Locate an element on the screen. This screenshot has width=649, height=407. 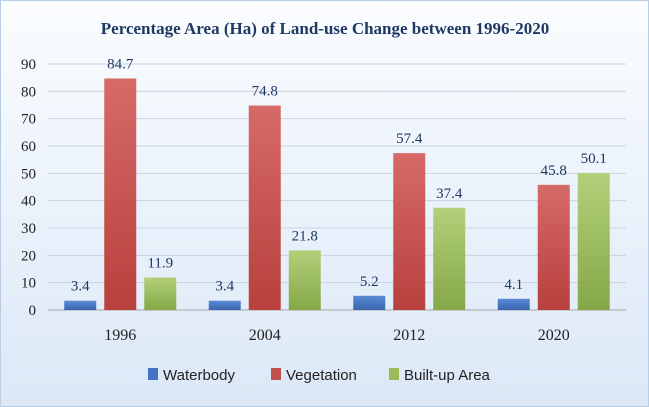
legend-swatch-waterbody is located at coordinates (153, 374).